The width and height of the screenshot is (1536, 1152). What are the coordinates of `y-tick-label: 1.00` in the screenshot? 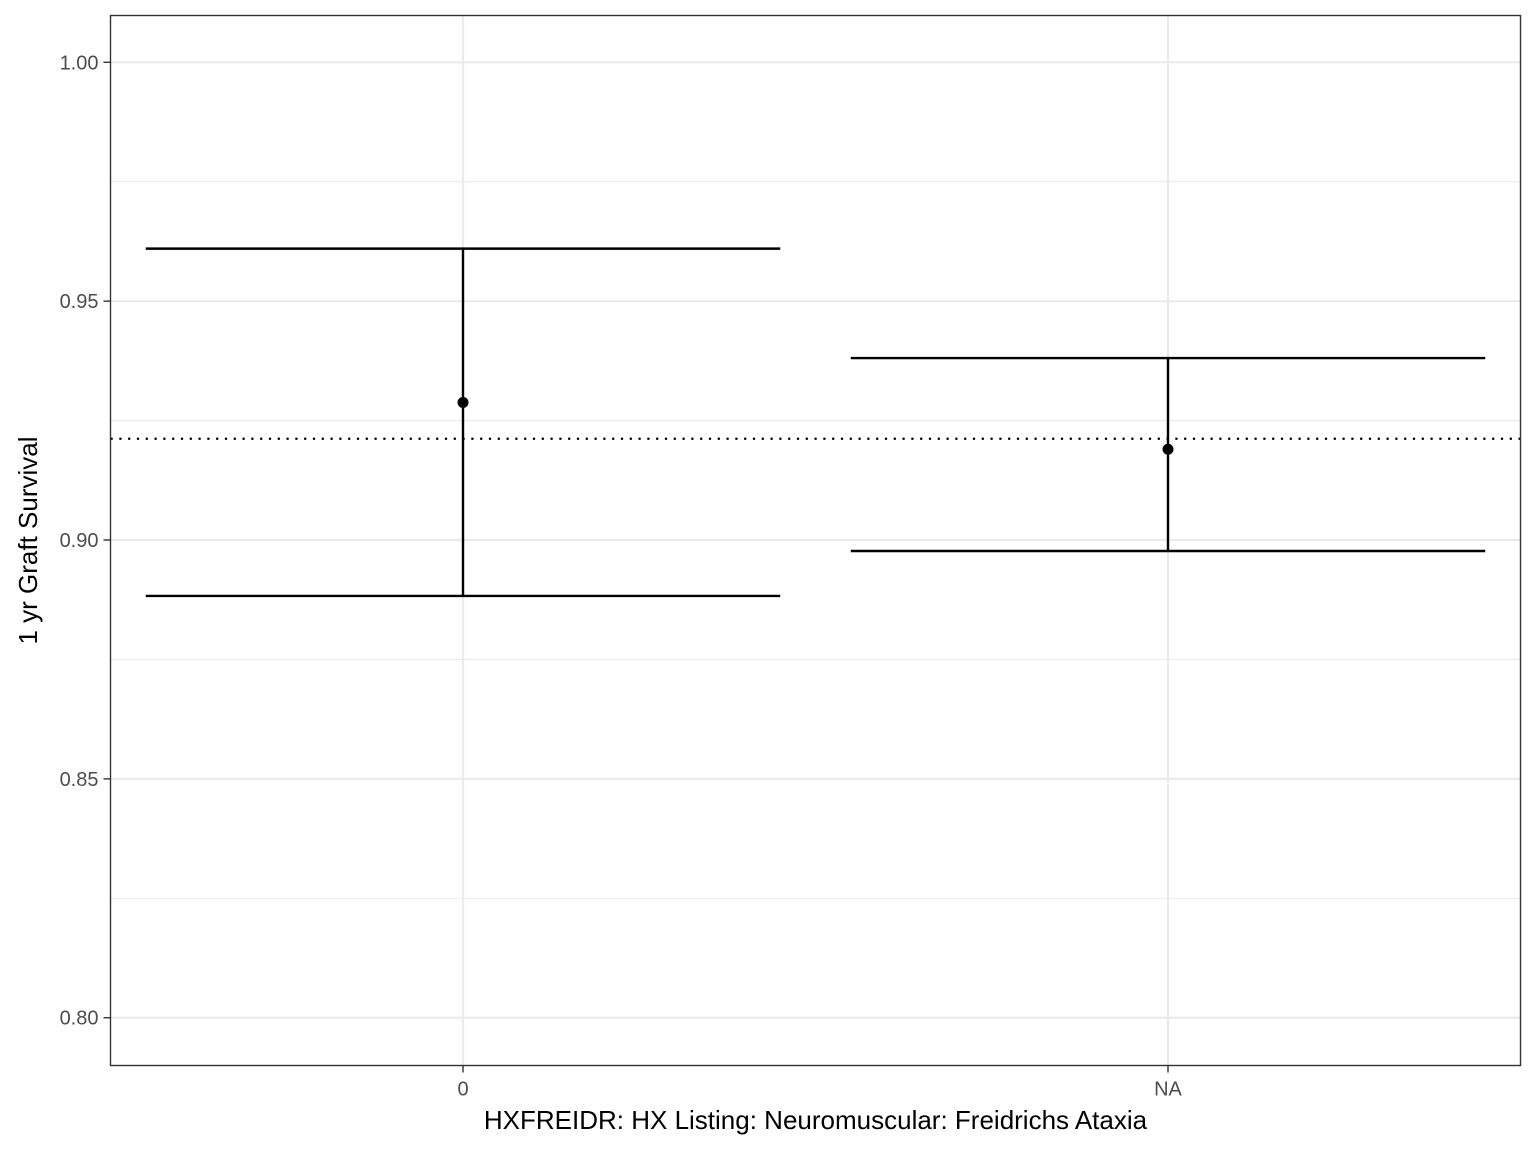 It's located at (79, 63).